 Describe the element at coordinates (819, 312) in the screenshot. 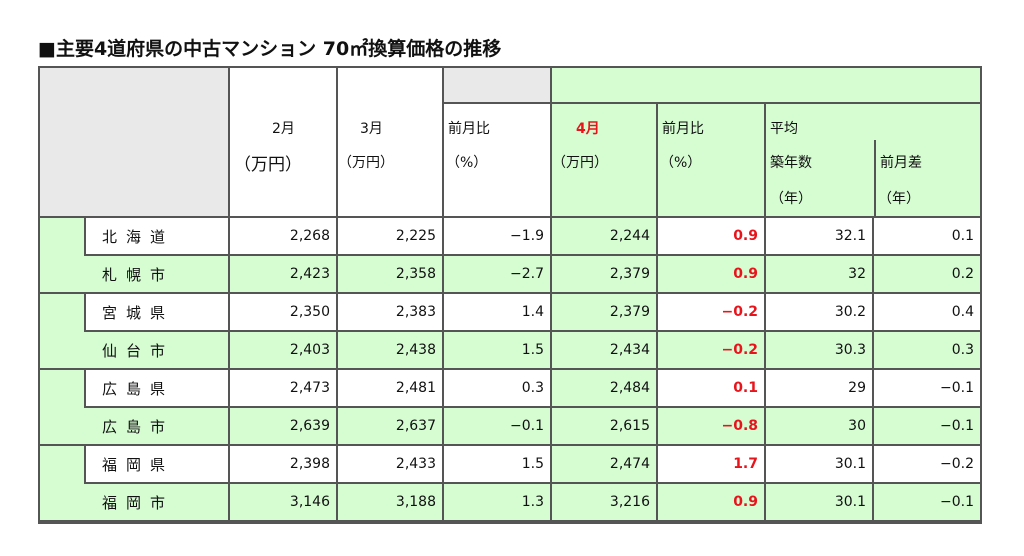

I see `cell-age: 30.2` at that location.